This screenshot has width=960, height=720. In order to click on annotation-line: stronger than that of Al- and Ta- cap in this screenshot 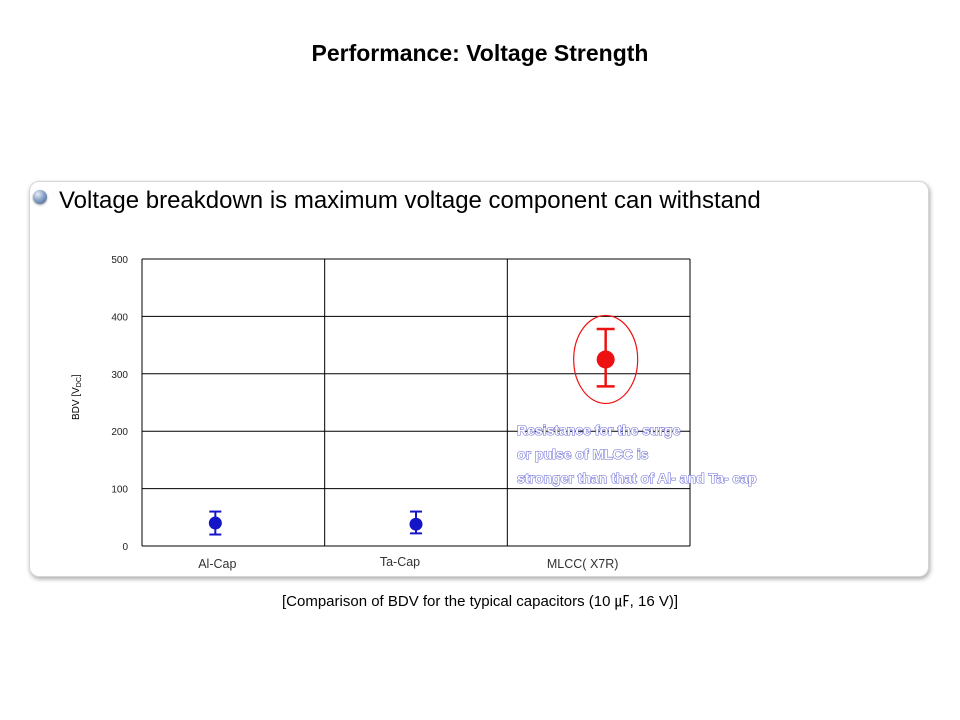, I will do `click(637, 478)`.